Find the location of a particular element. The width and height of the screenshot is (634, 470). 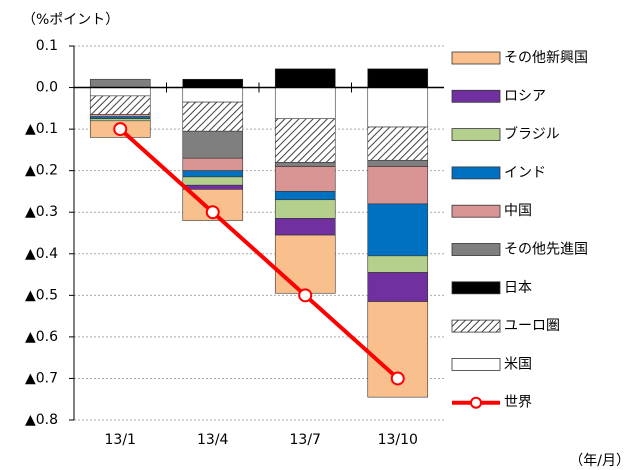

y-tick-label: ▲0.2 is located at coordinates (41, 171).